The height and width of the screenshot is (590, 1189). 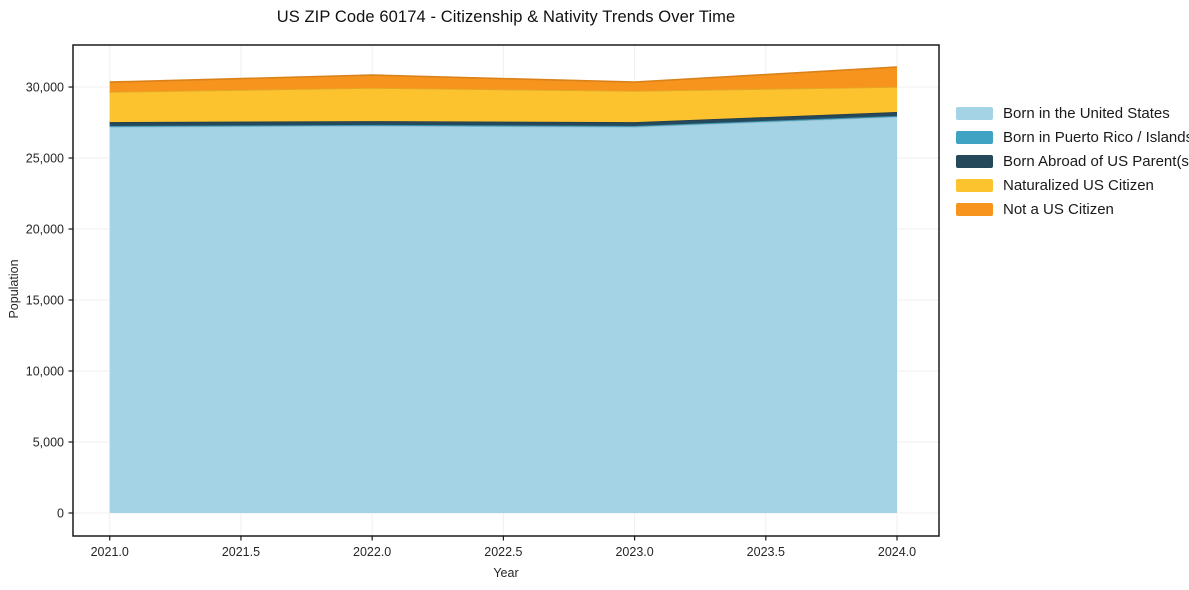 What do you see at coordinates (503, 552) in the screenshot?
I see `x-tick-label: 2022.5` at bounding box center [503, 552].